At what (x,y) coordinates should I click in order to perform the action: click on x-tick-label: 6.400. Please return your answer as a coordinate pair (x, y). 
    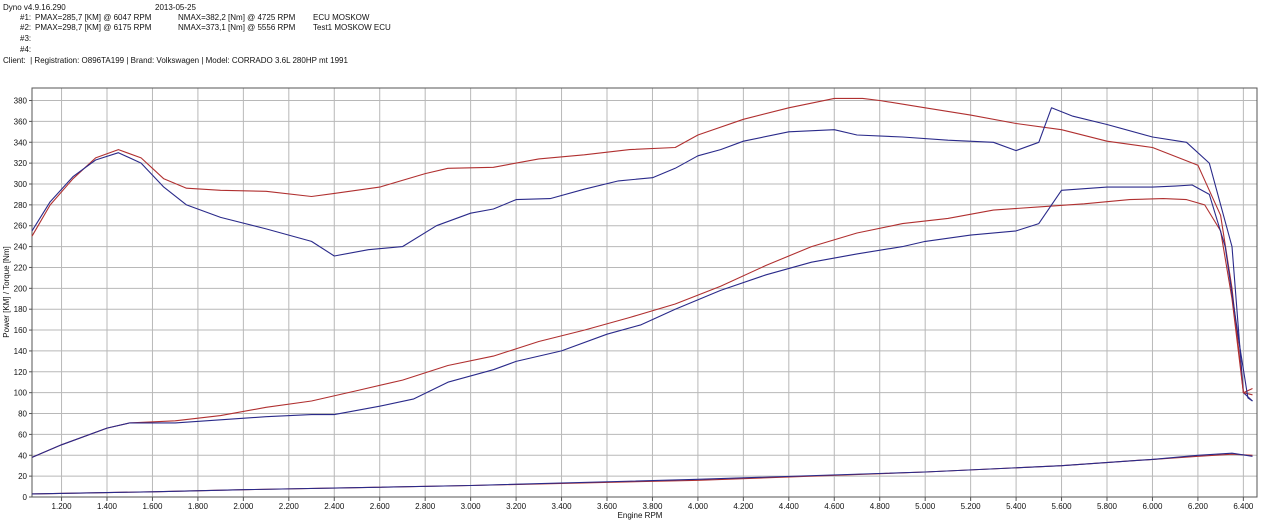
    Looking at the image, I should click on (1243, 506).